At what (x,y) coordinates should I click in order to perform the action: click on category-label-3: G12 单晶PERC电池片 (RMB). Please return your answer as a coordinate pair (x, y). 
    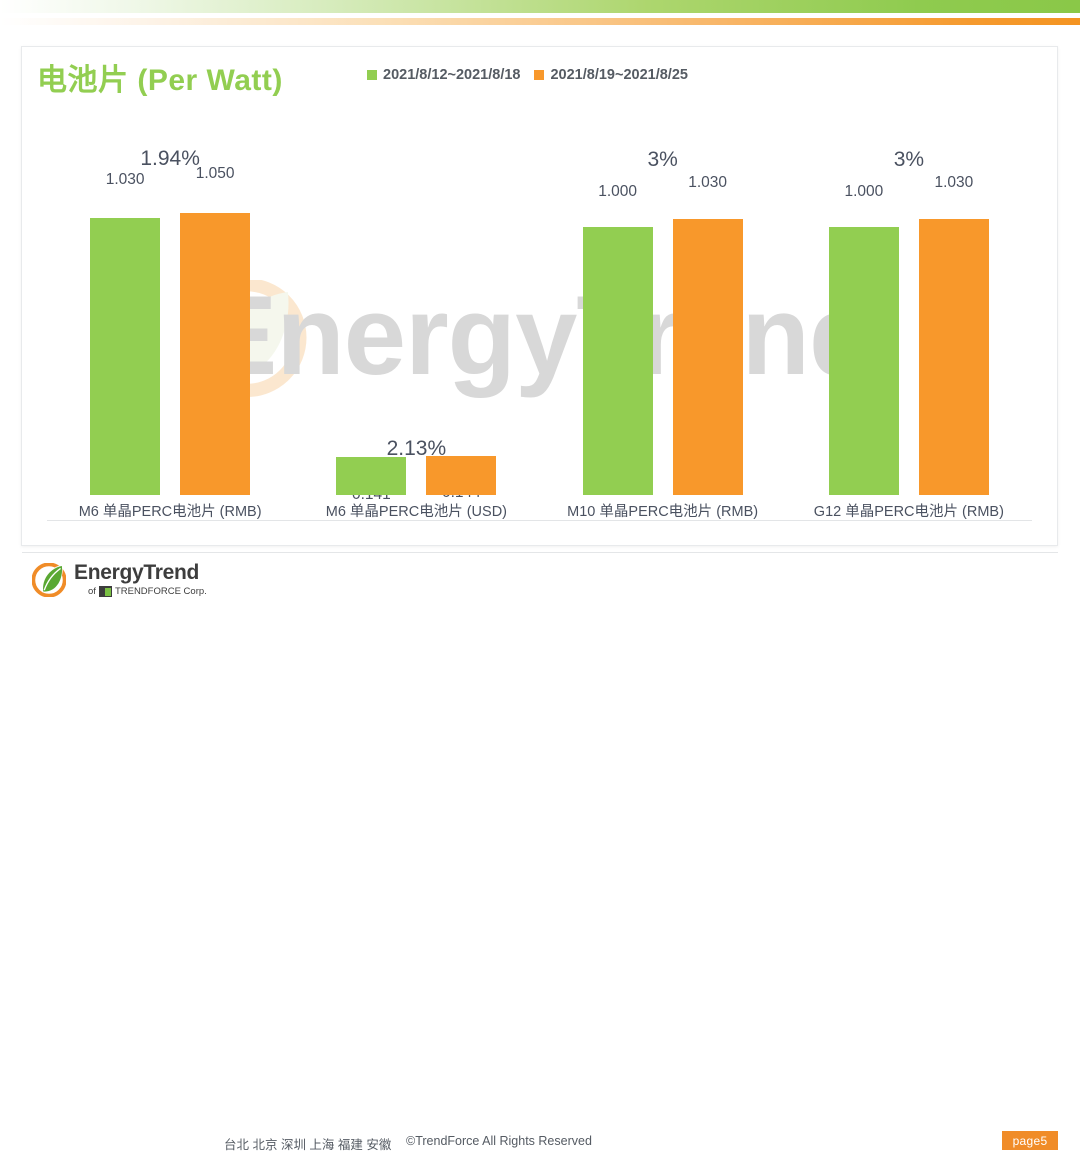
    Looking at the image, I should click on (908, 512).